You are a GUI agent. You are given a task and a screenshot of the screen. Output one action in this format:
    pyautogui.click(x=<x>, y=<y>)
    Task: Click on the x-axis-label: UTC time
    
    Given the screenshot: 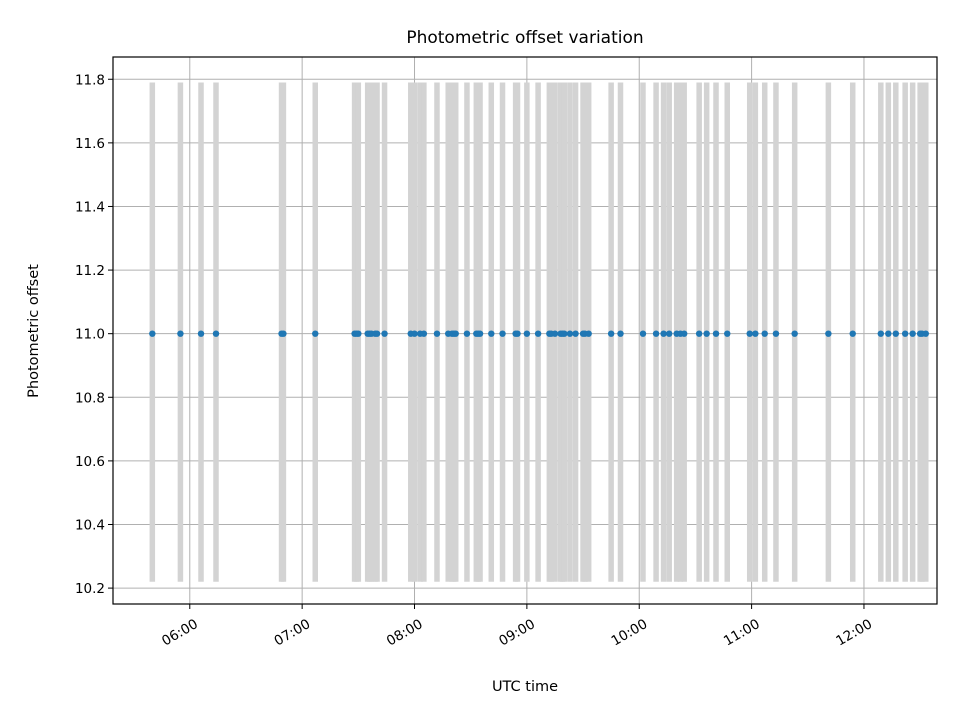 What is the action you would take?
    pyautogui.click(x=525, y=687)
    